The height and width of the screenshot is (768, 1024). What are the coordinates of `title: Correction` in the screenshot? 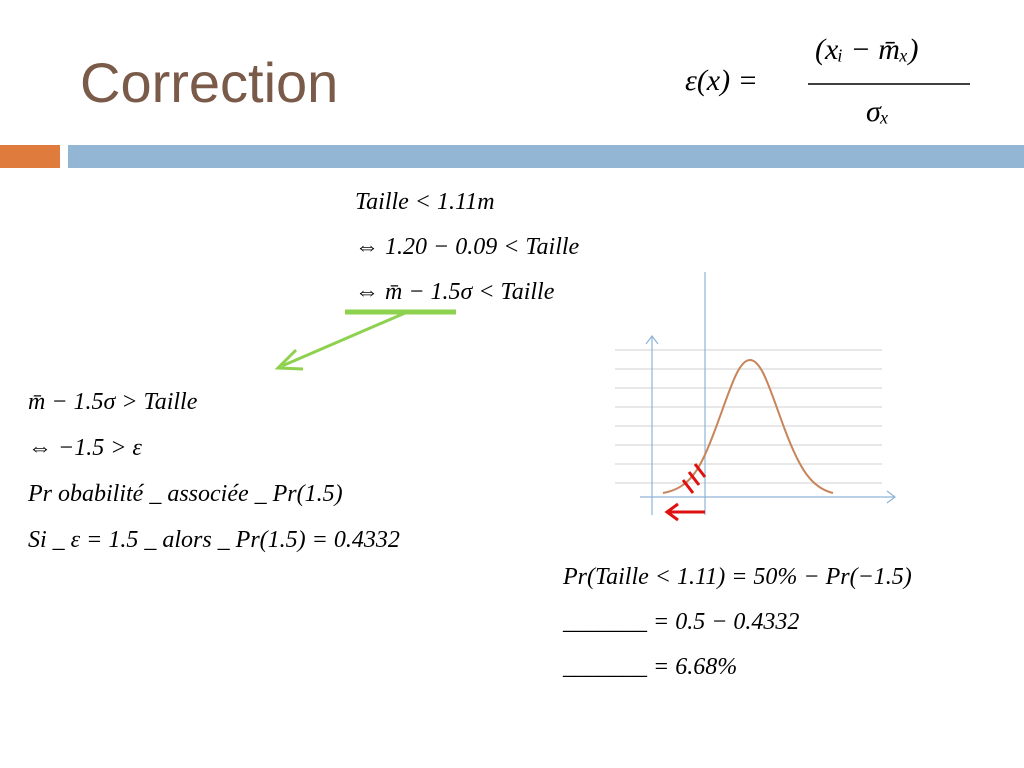 It's located at (209, 82).